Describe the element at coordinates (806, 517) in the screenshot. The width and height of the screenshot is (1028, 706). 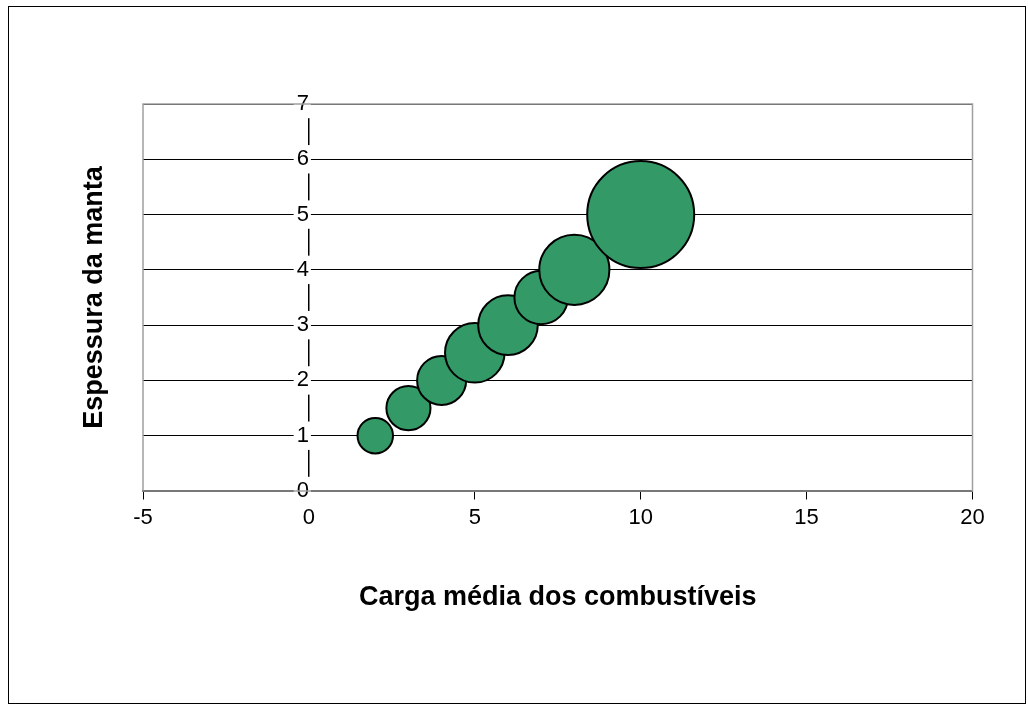
I see `x-tick-label: 15` at that location.